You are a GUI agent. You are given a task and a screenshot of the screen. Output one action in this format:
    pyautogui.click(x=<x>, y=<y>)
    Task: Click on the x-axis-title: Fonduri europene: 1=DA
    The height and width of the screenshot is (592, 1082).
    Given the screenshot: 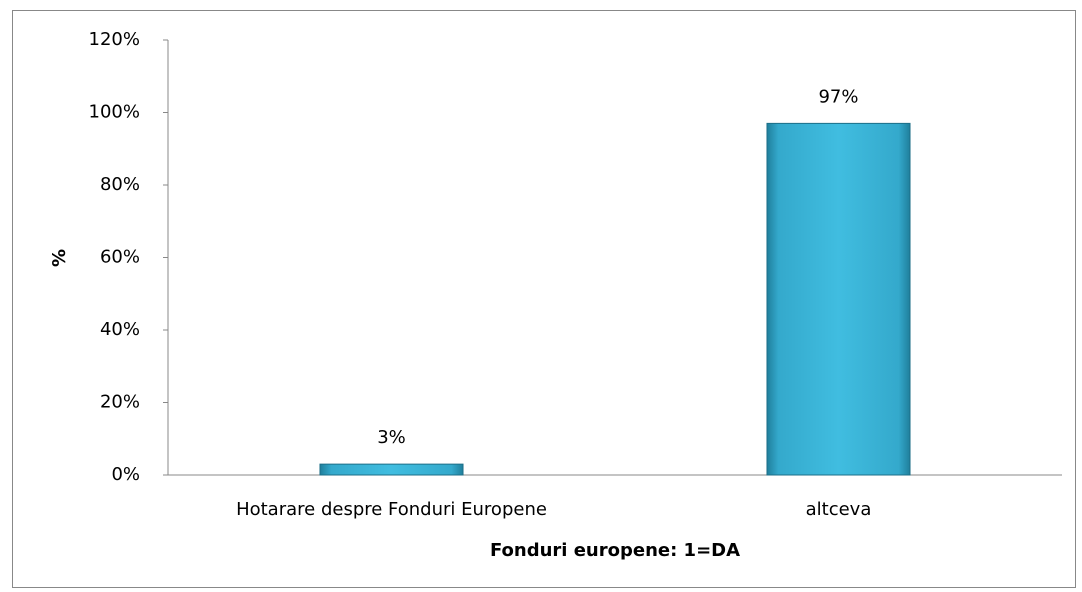 What is the action you would take?
    pyautogui.click(x=615, y=550)
    